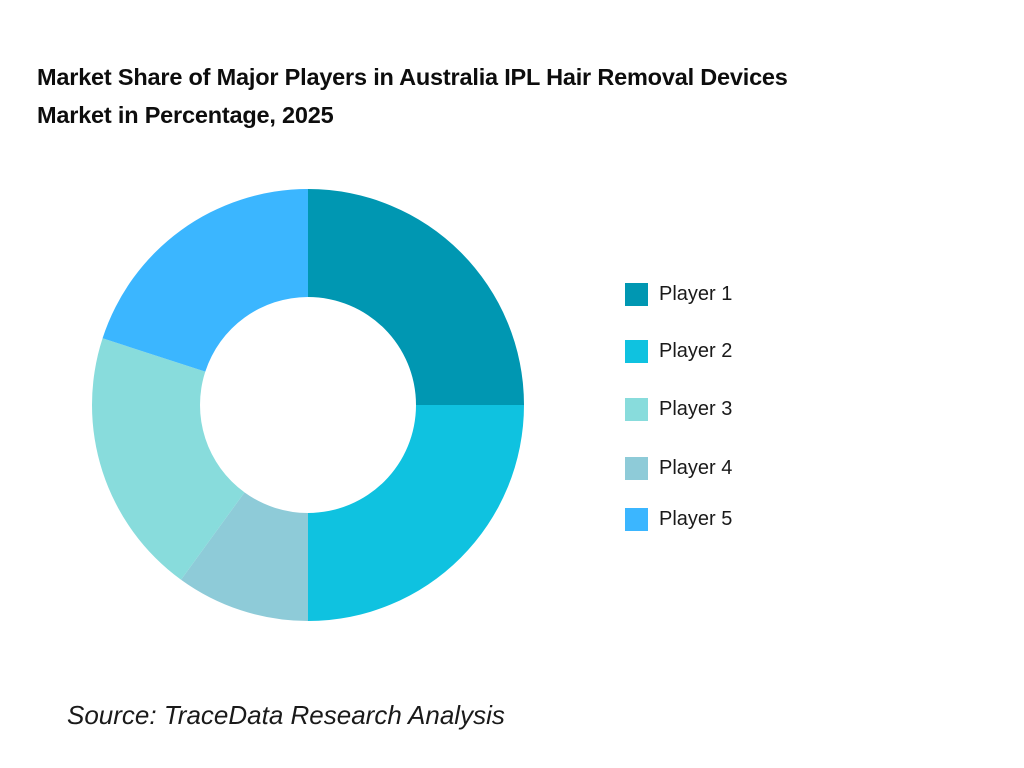  I want to click on legend-item-player-5: Player 5, so click(678, 519).